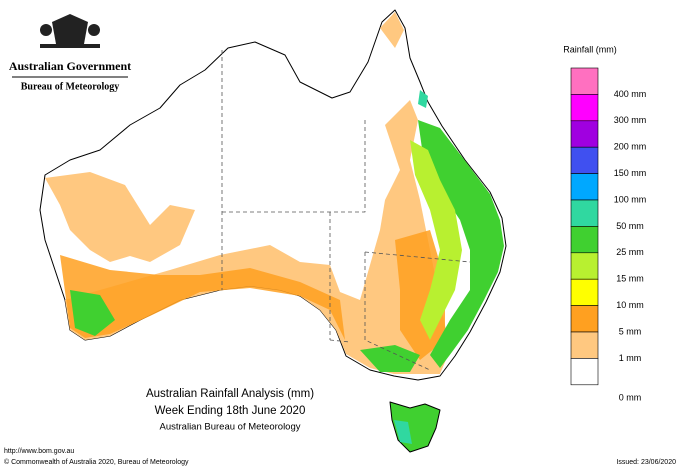 This screenshot has width=680, height=472. I want to click on map-title: Australian Rainfall Analysis (mm), so click(230, 394).